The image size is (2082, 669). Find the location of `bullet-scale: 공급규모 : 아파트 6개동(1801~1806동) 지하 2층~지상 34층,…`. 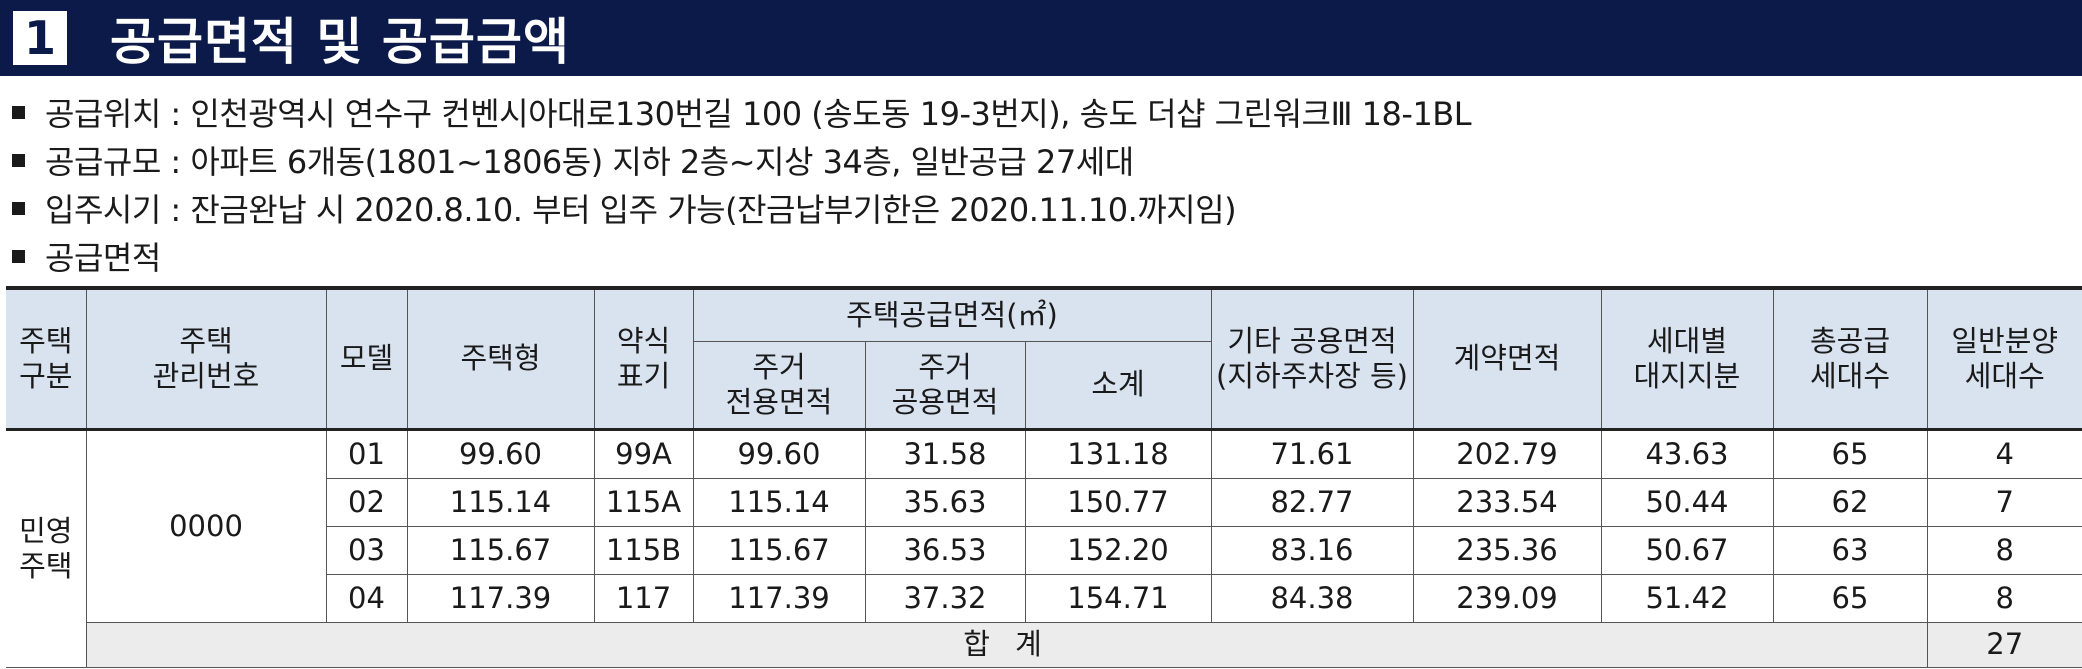

bullet-scale: 공급규모 : 아파트 6개동(1801~1806동) 지하 2층~지상 34층,… is located at coordinates (741, 160).